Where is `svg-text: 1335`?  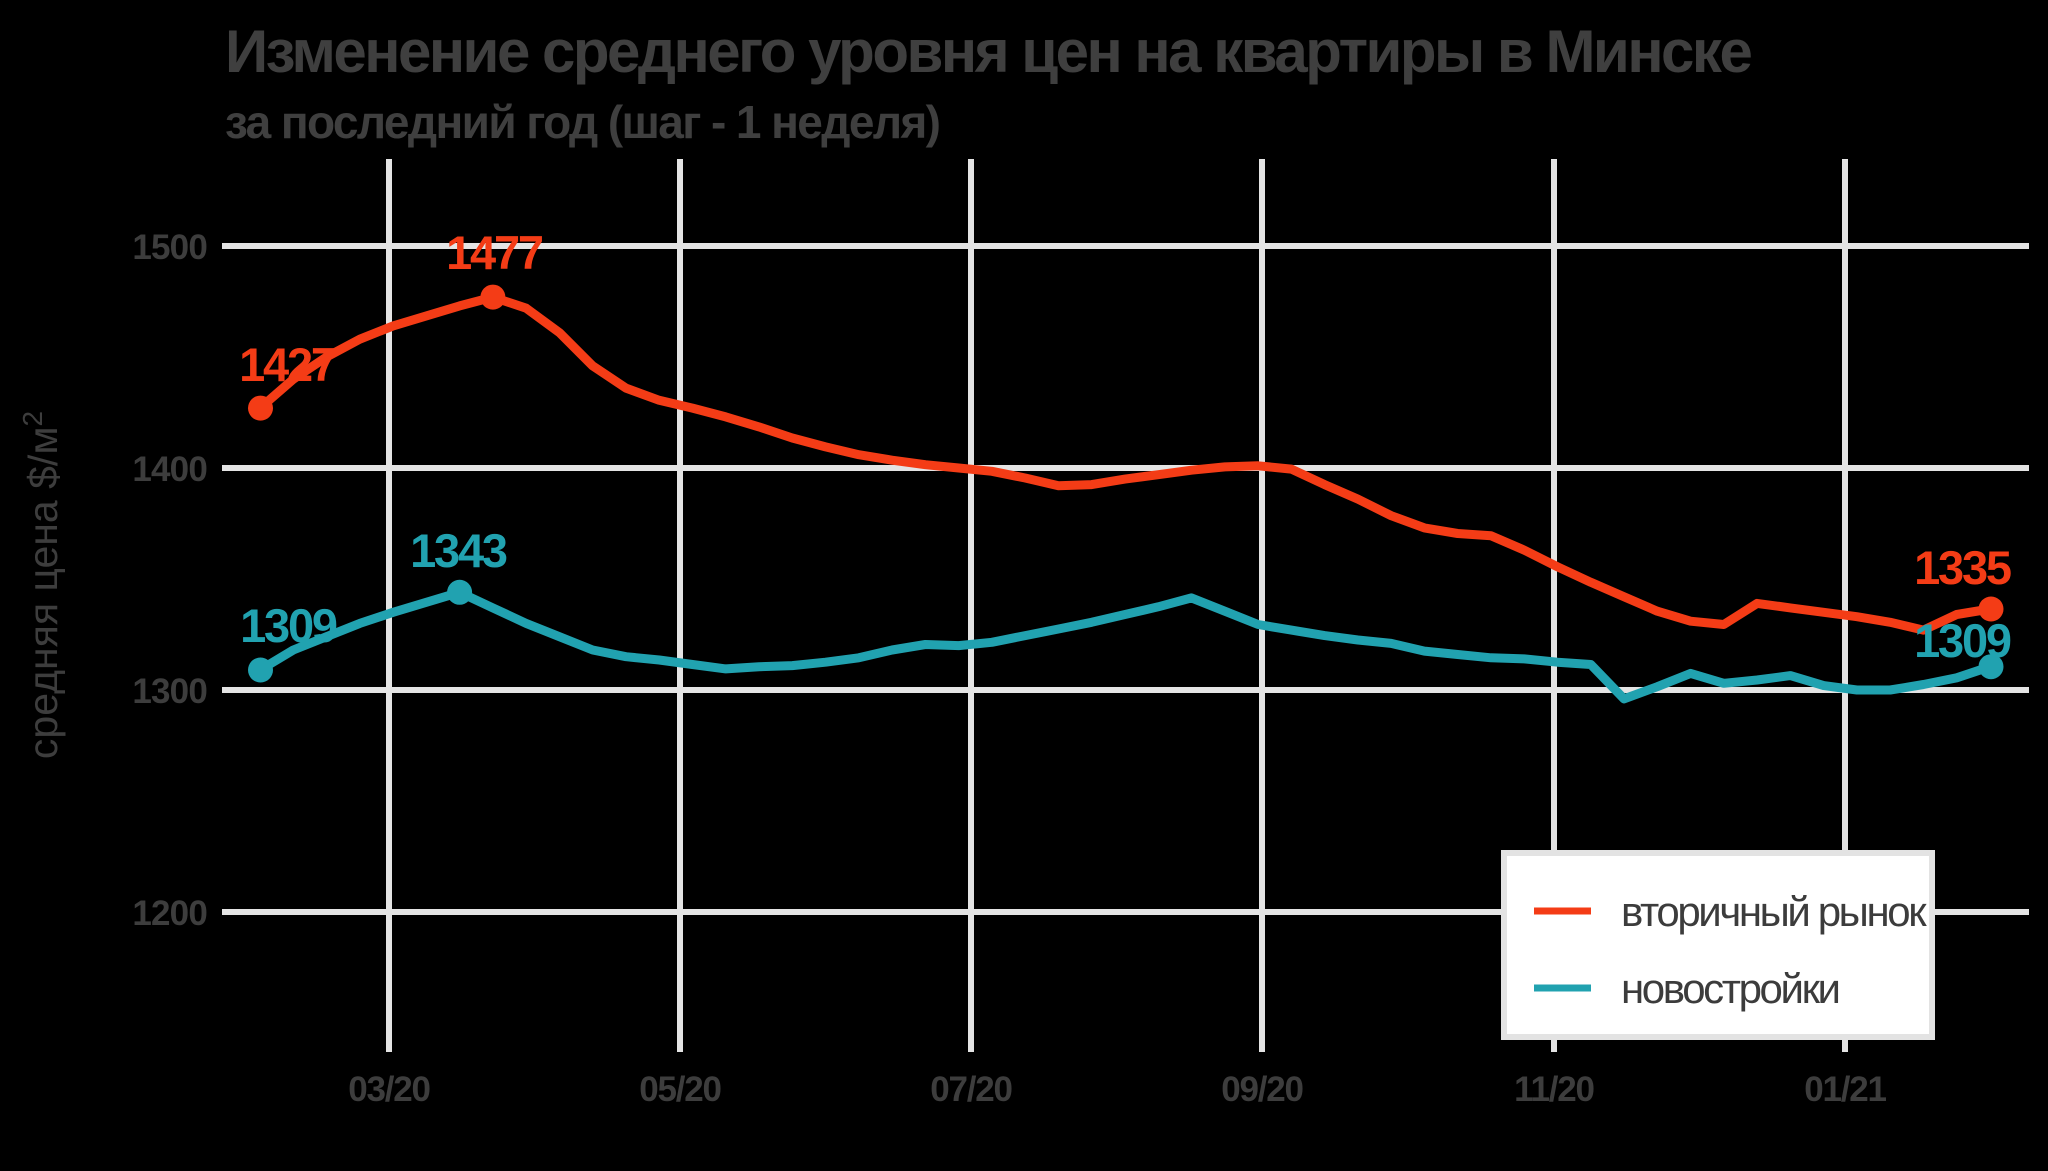 svg-text: 1335 is located at coordinates (1962, 567).